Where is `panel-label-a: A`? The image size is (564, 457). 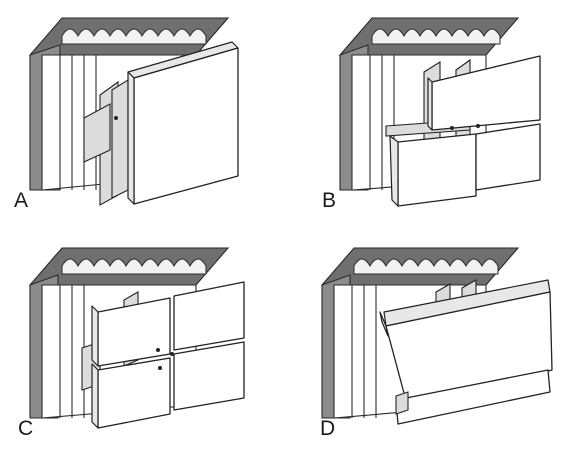
panel-label-a: A is located at coordinates (21, 200).